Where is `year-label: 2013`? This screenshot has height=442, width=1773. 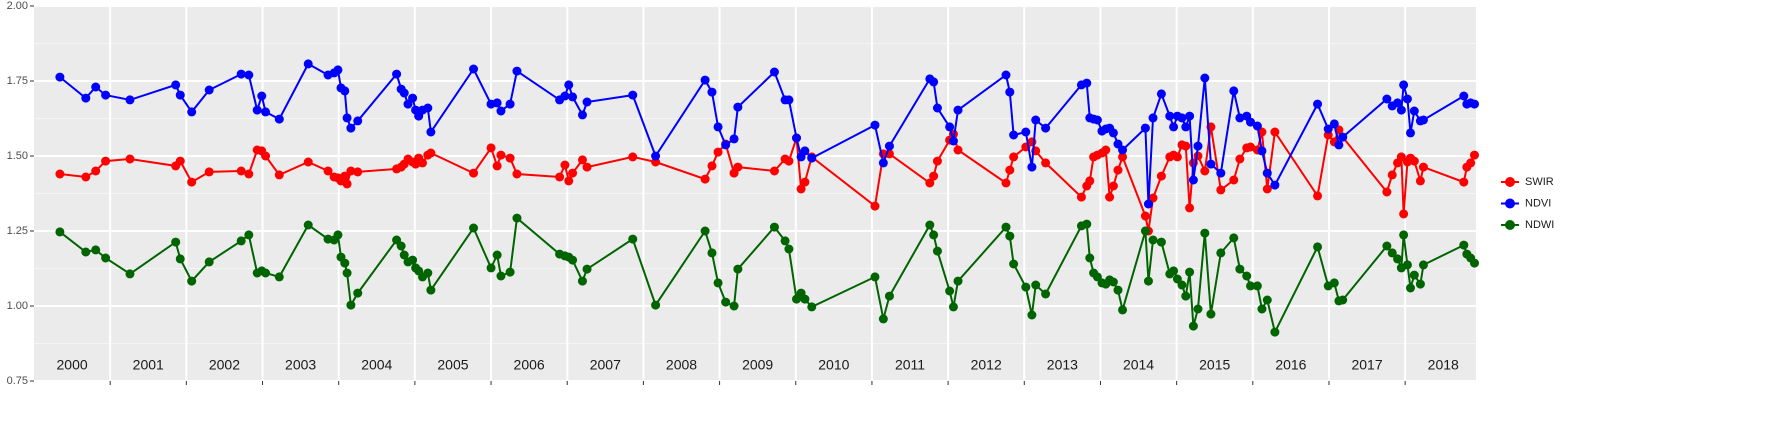
year-label: 2013 is located at coordinates (1062, 365).